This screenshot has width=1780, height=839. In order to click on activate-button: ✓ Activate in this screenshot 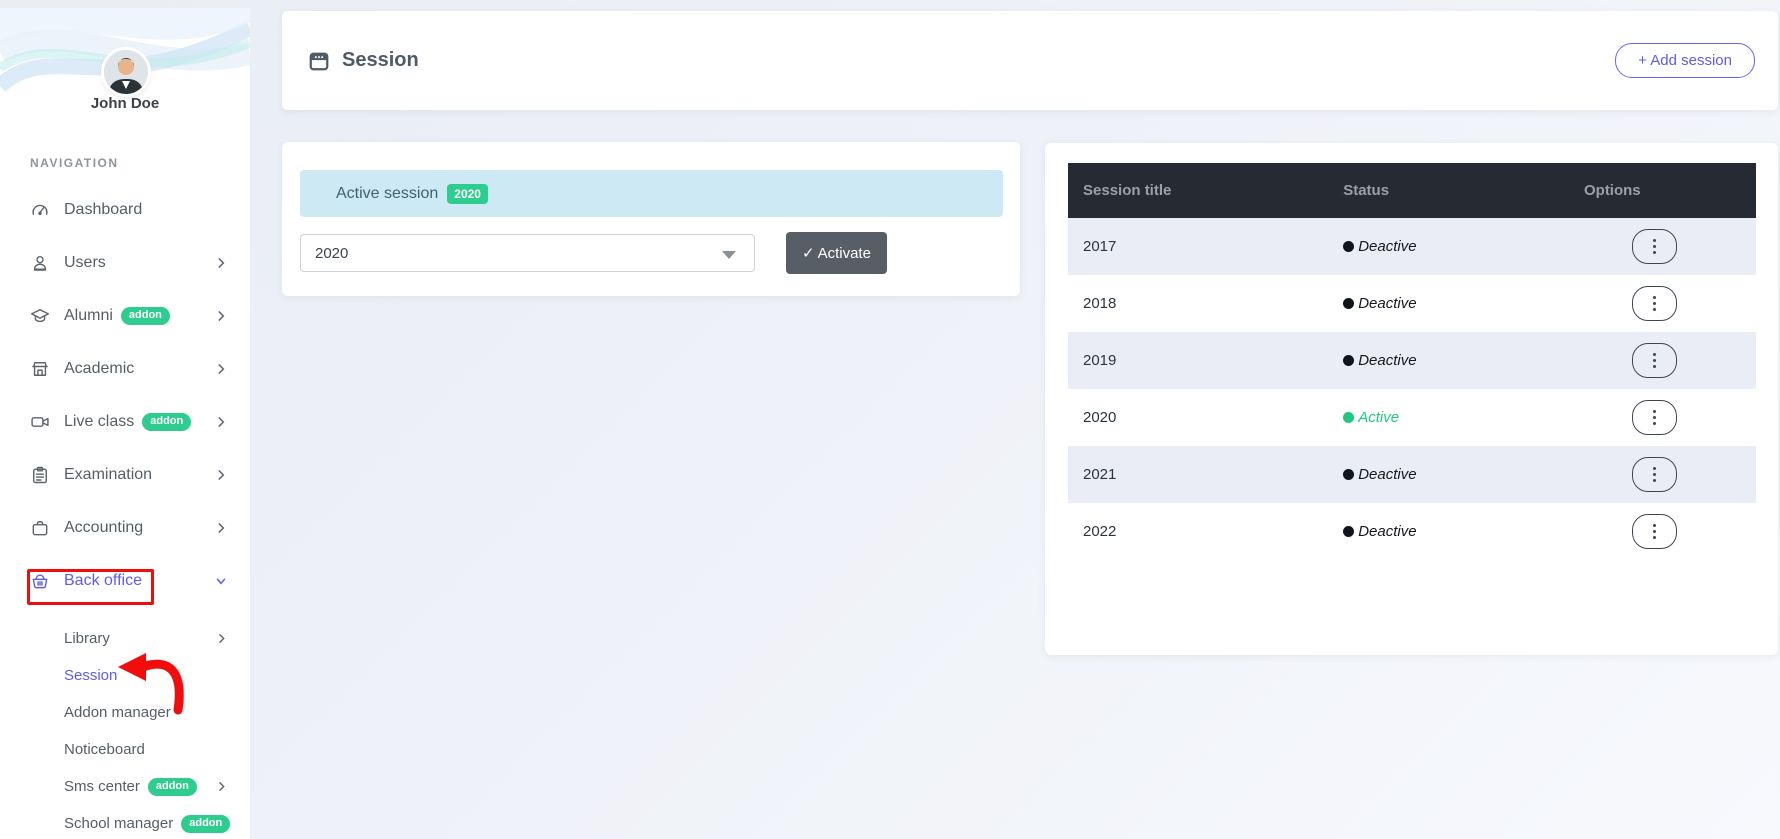, I will do `click(836, 253)`.